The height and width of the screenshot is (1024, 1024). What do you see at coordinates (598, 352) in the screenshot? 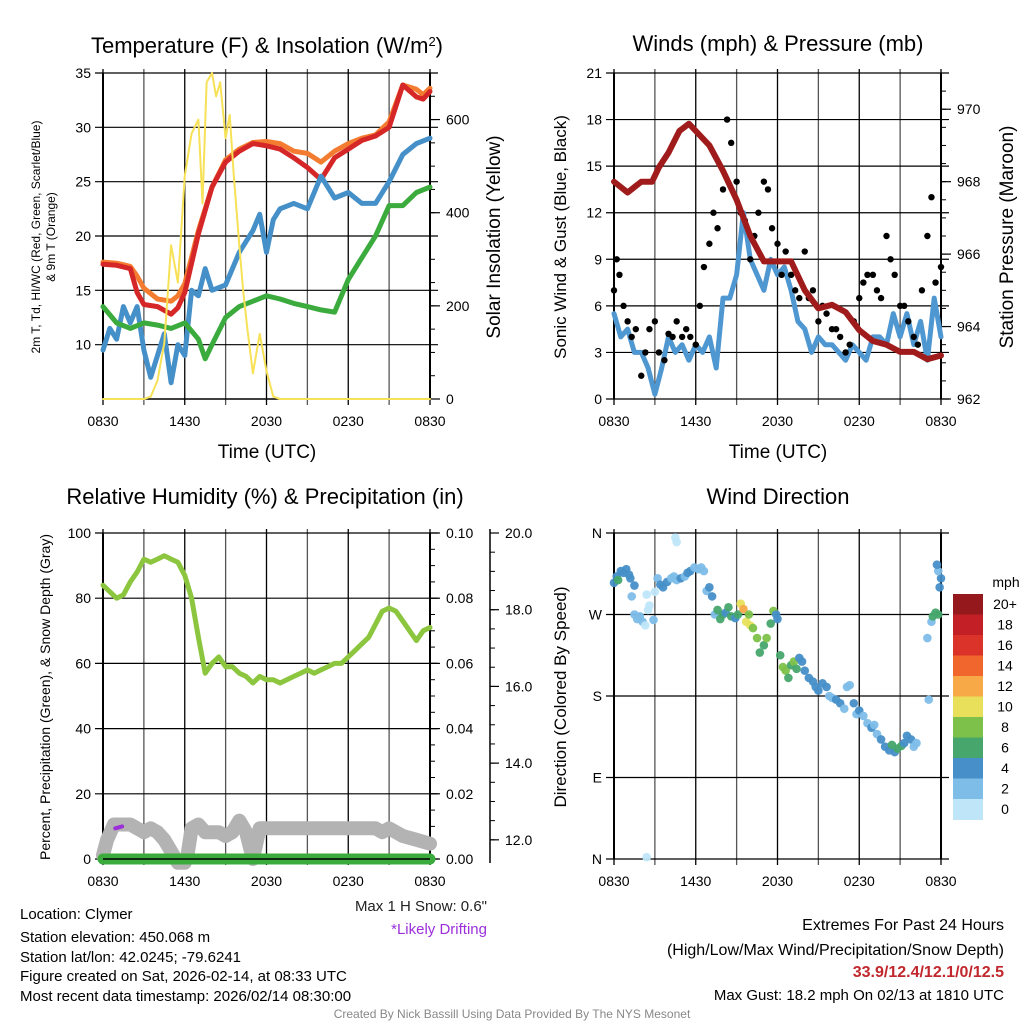
I see `y-tick-label: 3` at bounding box center [598, 352].